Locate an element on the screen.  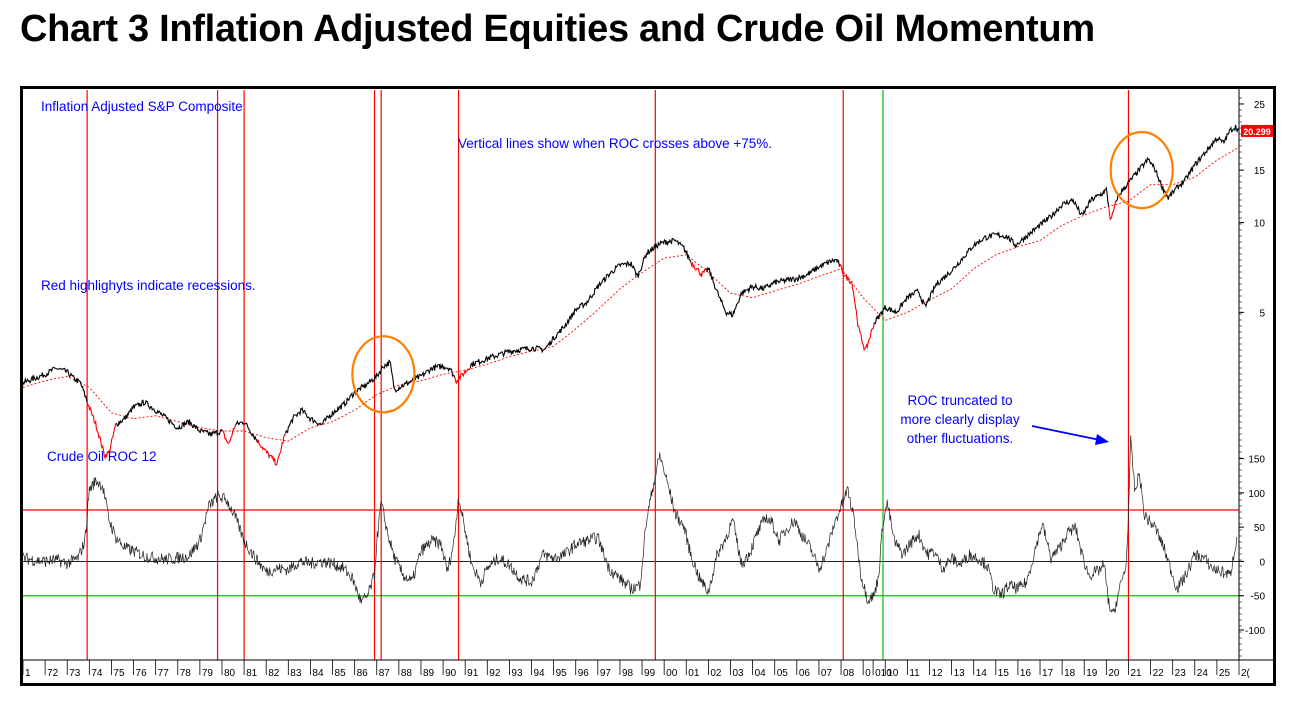
x-tick-label: 04 is located at coordinates (761, 673).